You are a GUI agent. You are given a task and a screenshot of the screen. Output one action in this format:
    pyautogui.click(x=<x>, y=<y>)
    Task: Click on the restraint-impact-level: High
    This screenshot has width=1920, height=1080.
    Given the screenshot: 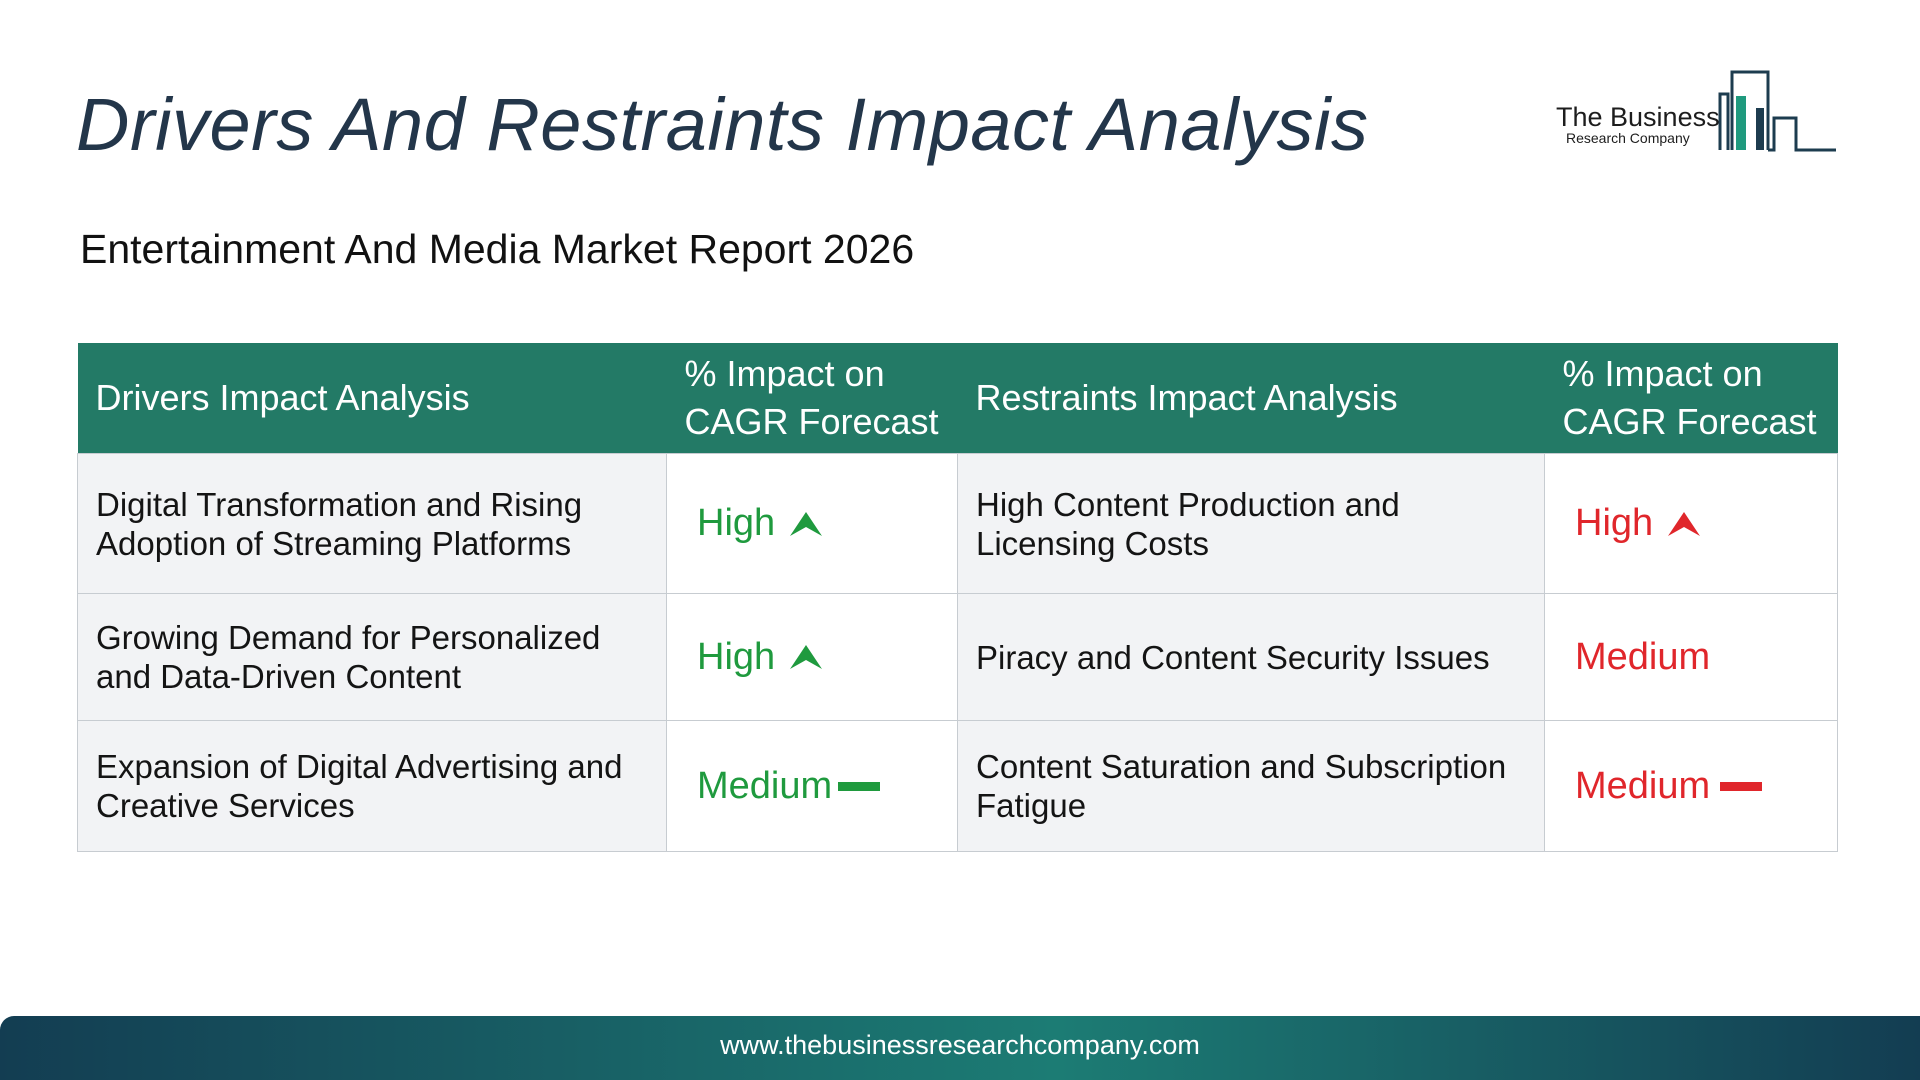 What is the action you would take?
    pyautogui.click(x=1614, y=523)
    